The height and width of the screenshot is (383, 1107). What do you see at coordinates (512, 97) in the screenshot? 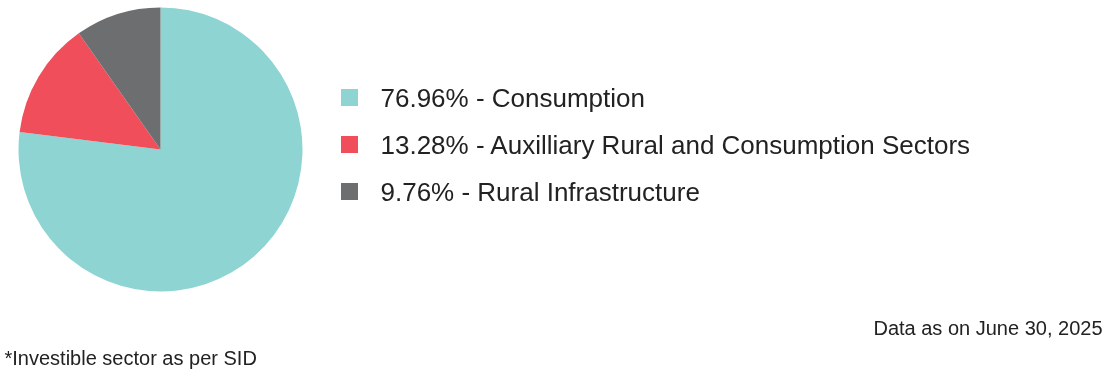
I see `legend-label: 76.96% - Consumption` at bounding box center [512, 97].